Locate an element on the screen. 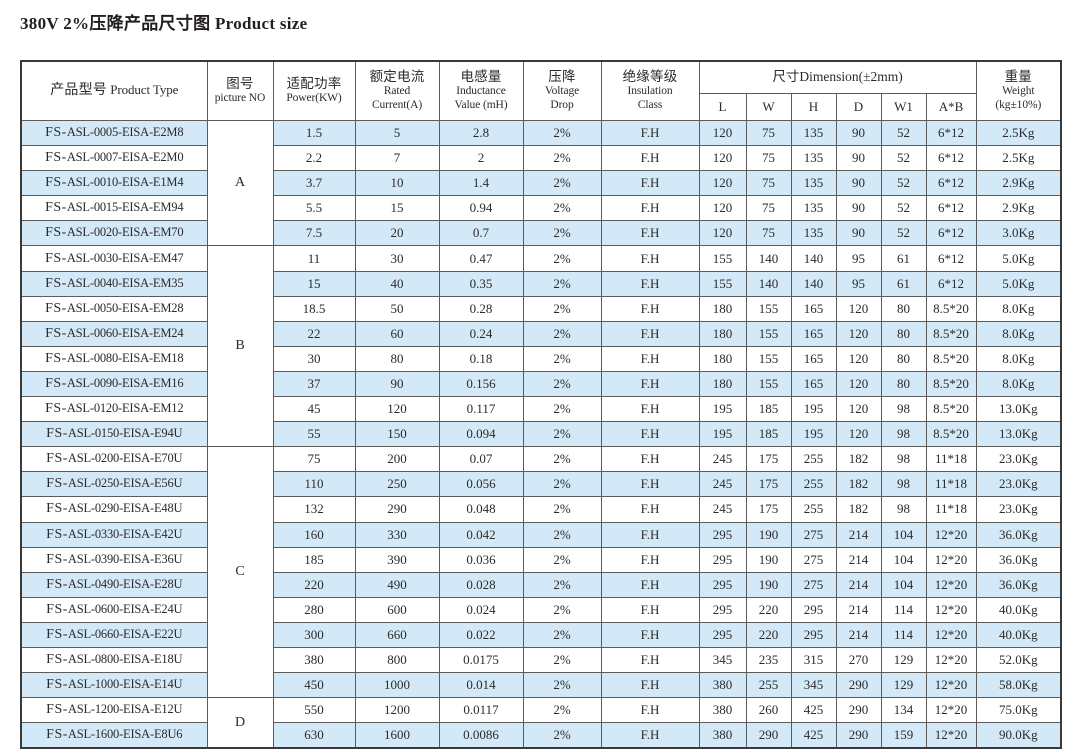  cell-dim-w: 75 is located at coordinates (768, 208).